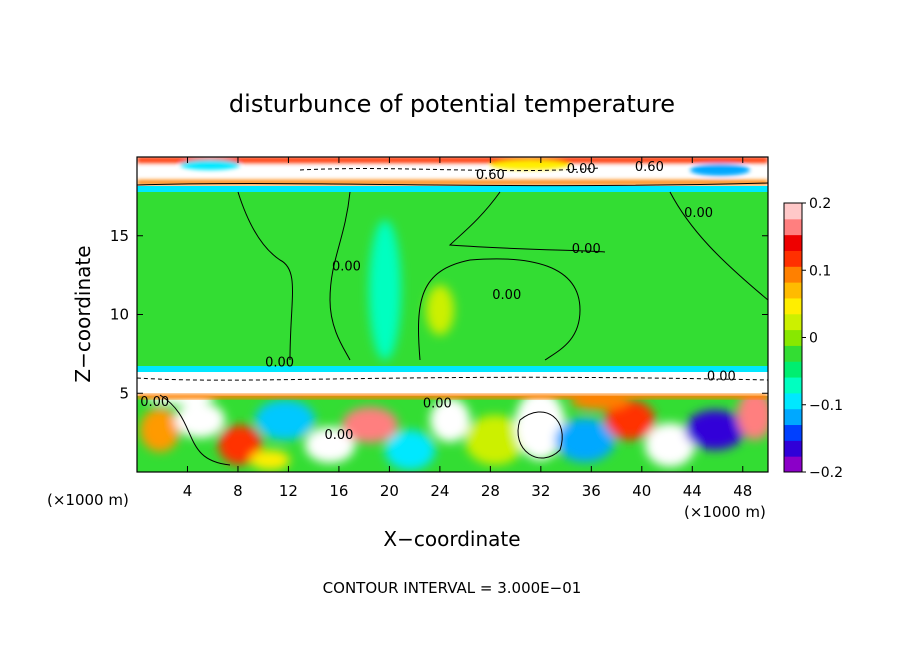  What do you see at coordinates (820, 271) in the screenshot?
I see `colorbar-tick-label: 0.1` at bounding box center [820, 271].